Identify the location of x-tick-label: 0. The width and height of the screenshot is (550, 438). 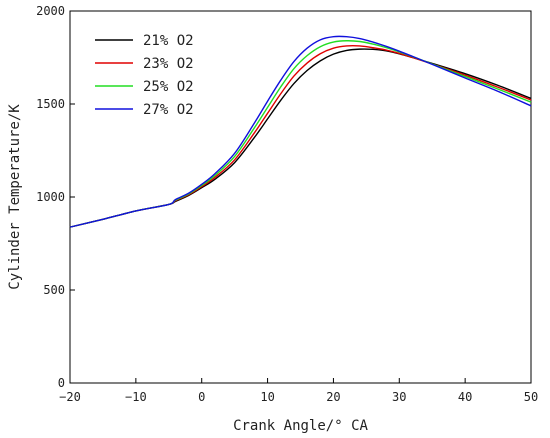
(201, 397).